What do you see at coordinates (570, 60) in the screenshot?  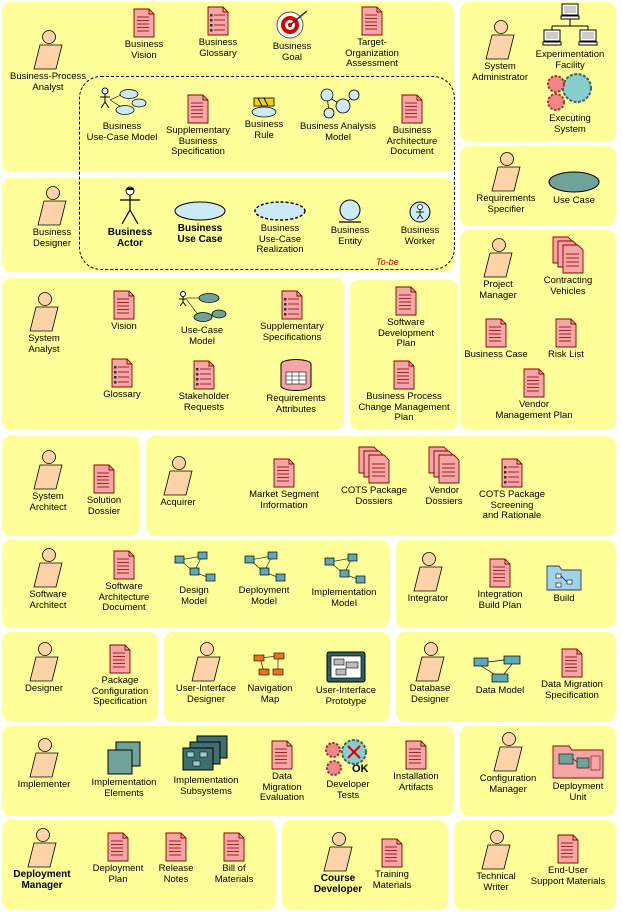 I see `experimentation-facility-label: Experimentation Facility` at bounding box center [570, 60].